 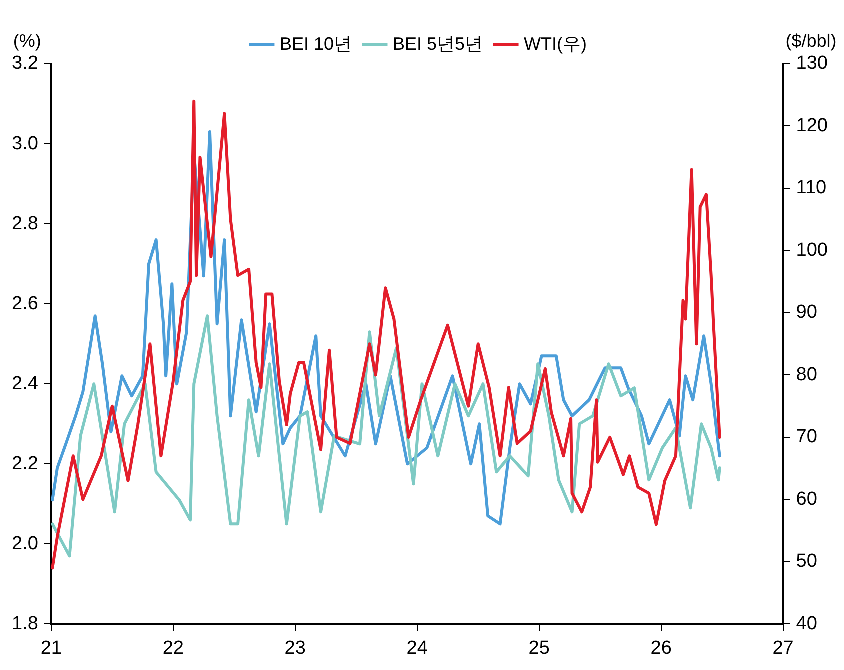 What do you see at coordinates (556, 44) in the screenshot?
I see `legend-label: WTI(우)` at bounding box center [556, 44].